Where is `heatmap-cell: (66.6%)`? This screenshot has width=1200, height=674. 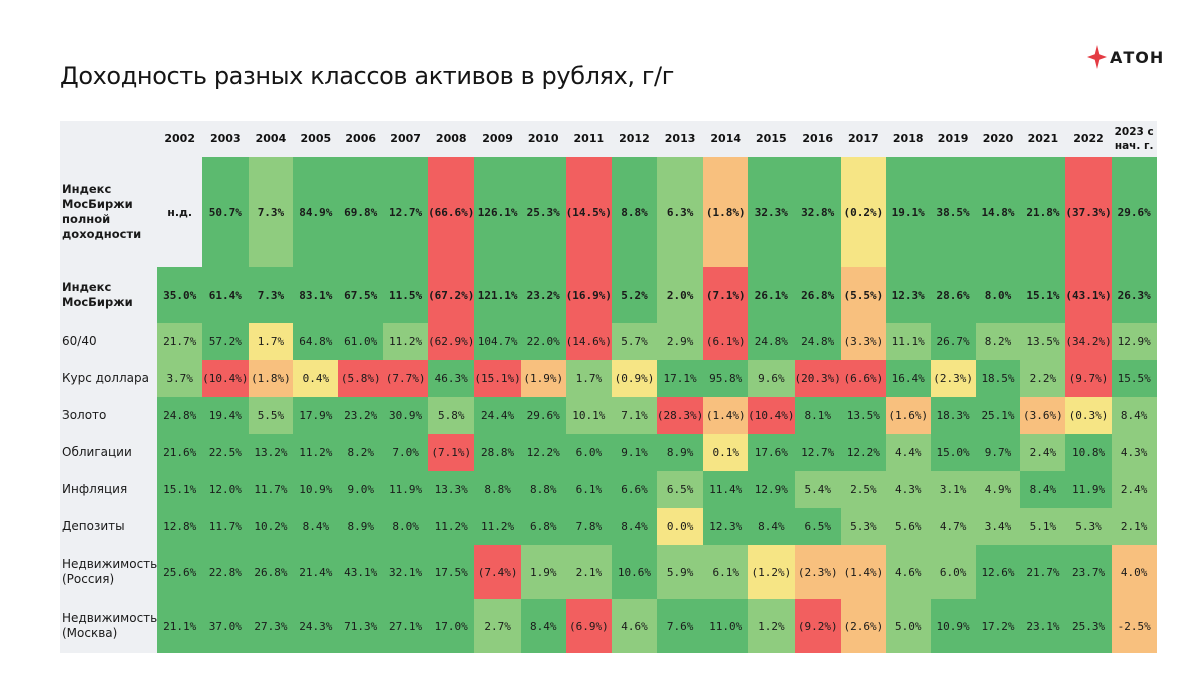
heatmap-cell: (66.6%) is located at coordinates (451, 212).